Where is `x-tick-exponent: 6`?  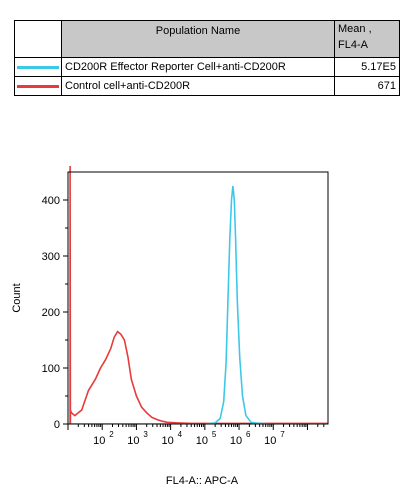
x-tick-exponent: 6 is located at coordinates (248, 434).